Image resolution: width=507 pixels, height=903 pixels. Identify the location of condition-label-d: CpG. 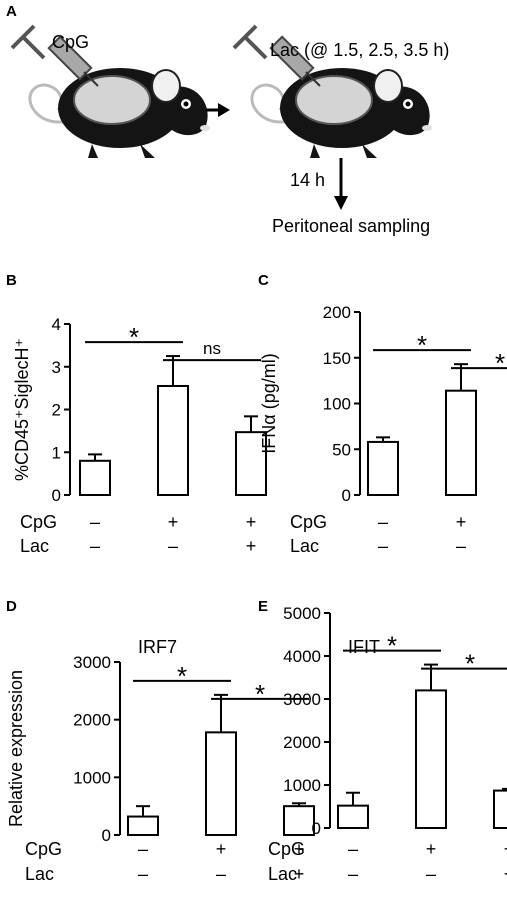
(43, 849).